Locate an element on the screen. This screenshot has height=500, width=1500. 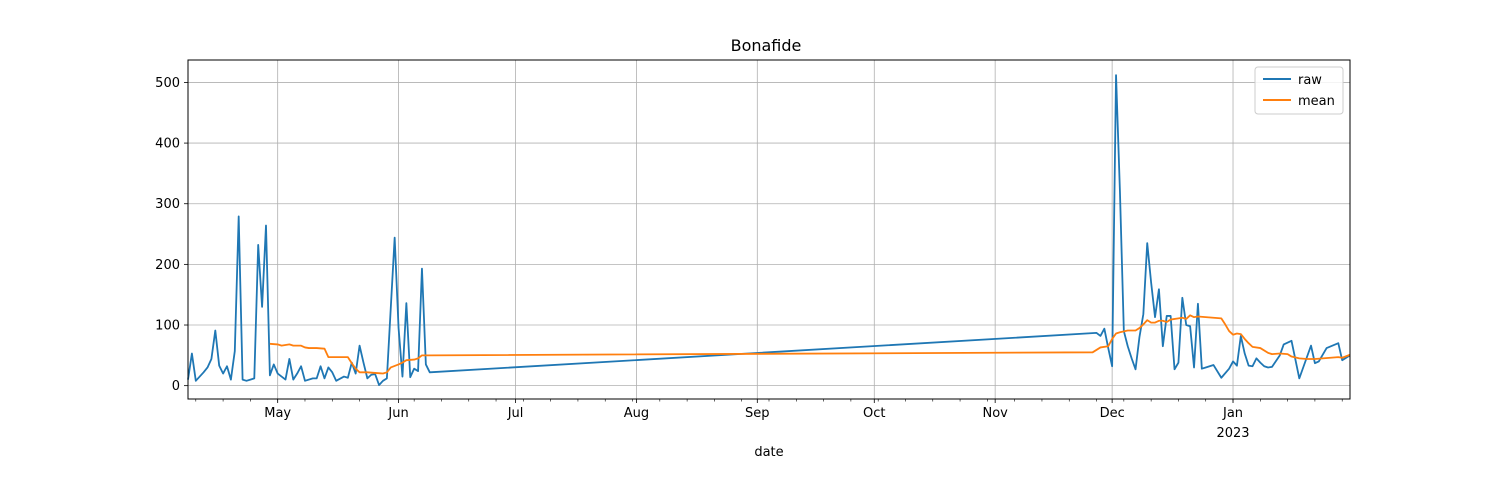
y-tick-label: 200 is located at coordinates (167, 265).